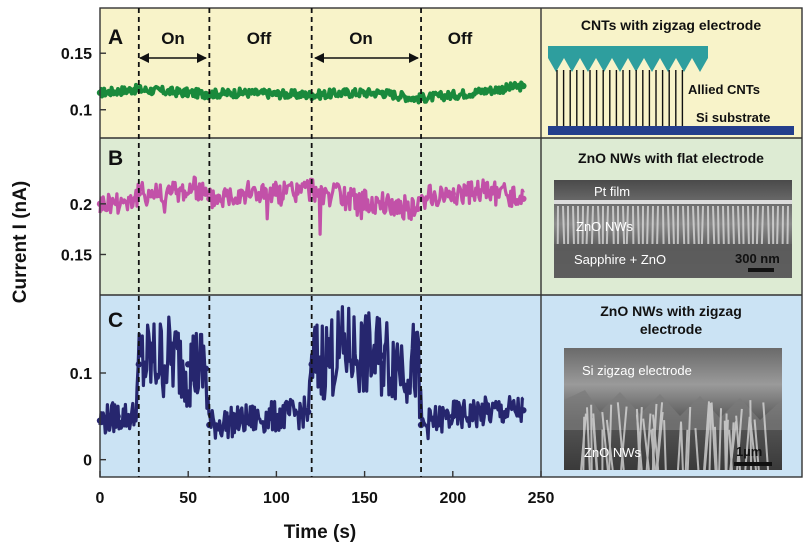 The height and width of the screenshot is (544, 803). Describe the element at coordinates (364, 498) in the screenshot. I see `x-tick-label: 150` at that location.